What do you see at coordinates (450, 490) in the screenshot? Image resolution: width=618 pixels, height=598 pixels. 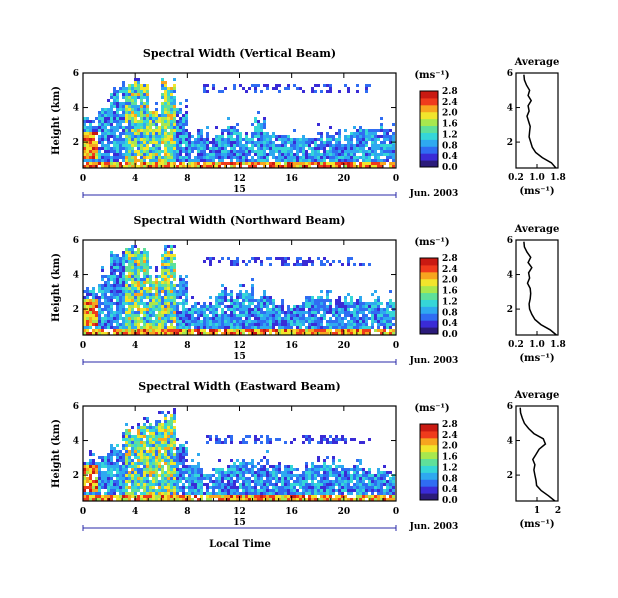 I see `colorbar-tick-label: 0.4` at bounding box center [450, 490].